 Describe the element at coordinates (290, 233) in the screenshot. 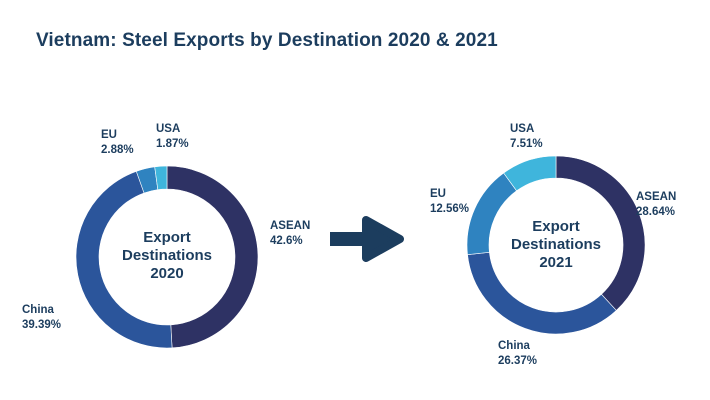

I see `label-asean: ASEAN 42.6%` at that location.